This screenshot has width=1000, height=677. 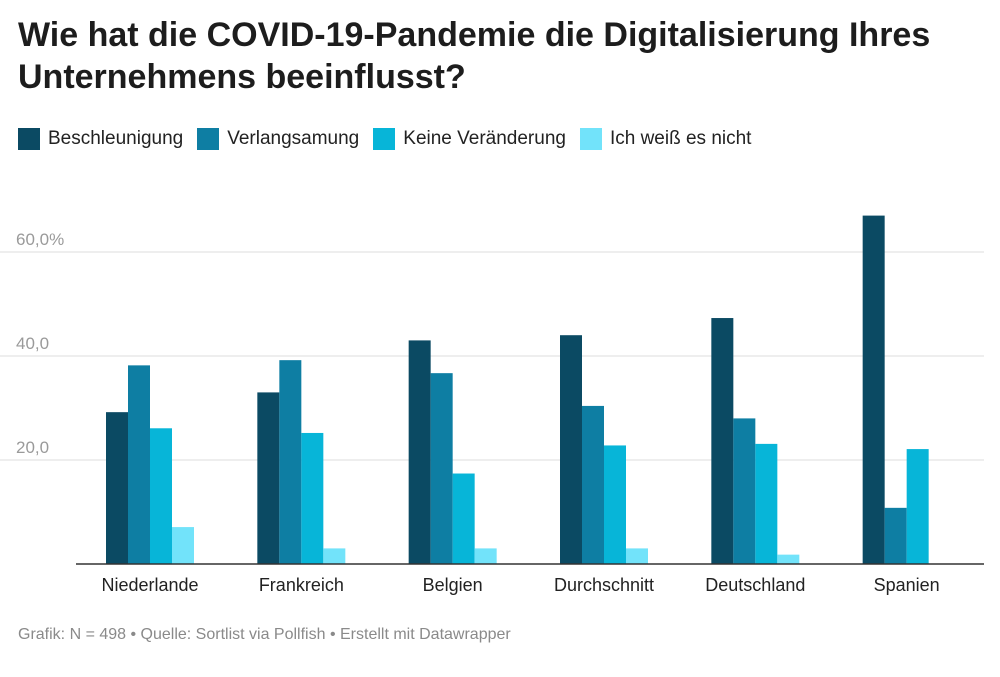 I want to click on x-tick-label-2: Belgien, so click(x=453, y=585).